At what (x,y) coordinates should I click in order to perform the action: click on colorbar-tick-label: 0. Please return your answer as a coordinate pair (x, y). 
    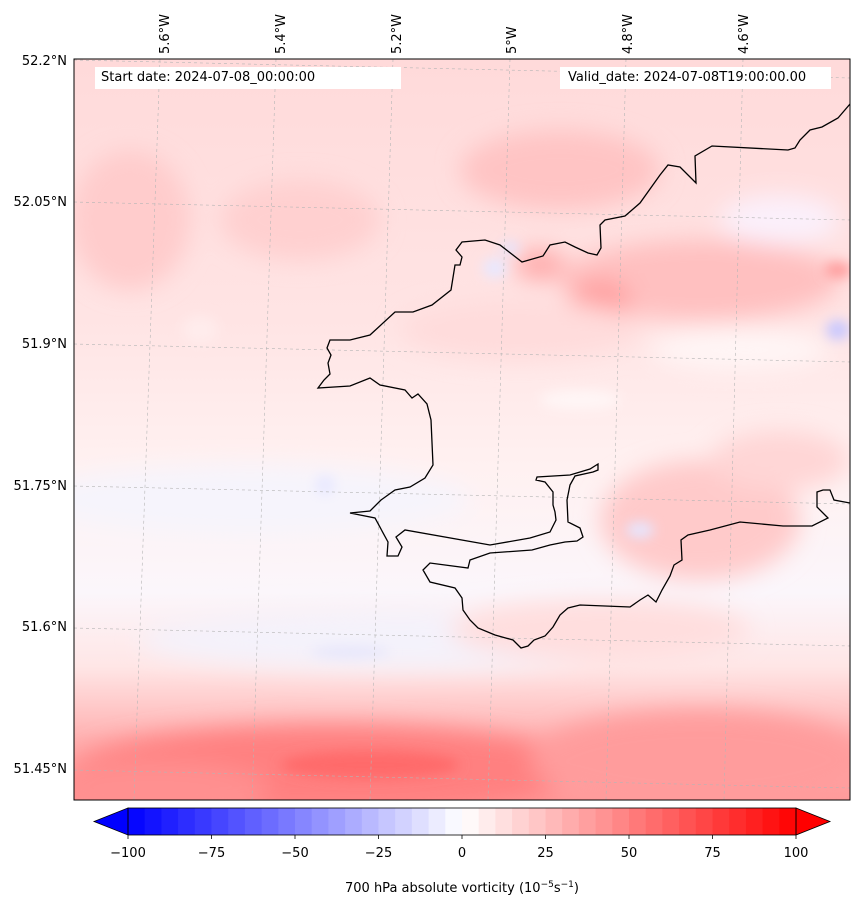
    Looking at the image, I should click on (462, 853).